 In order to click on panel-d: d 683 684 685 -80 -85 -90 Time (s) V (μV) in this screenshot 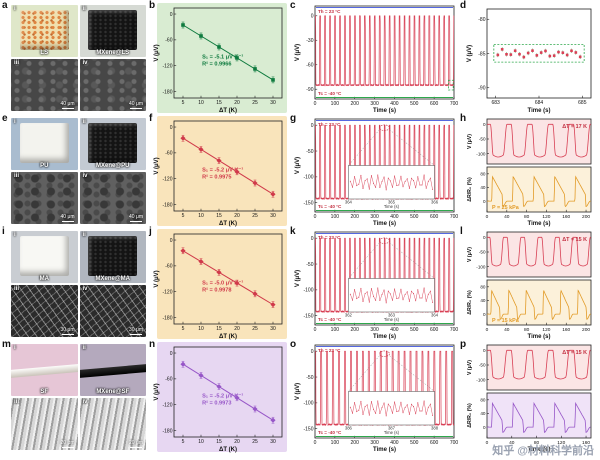, I will do `click(528, 57)`.